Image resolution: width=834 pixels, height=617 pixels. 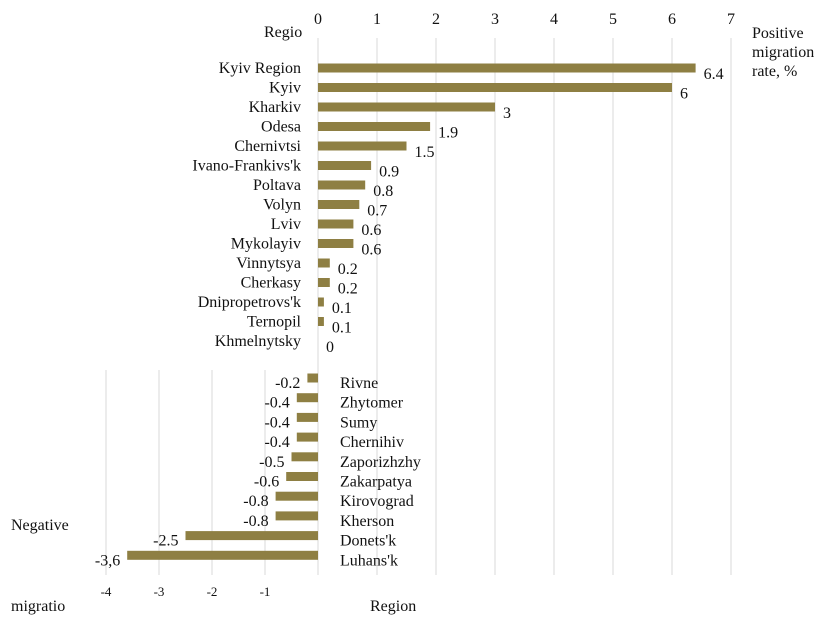 What do you see at coordinates (377, 501) in the screenshot?
I see `region-label: Kirovograd` at bounding box center [377, 501].